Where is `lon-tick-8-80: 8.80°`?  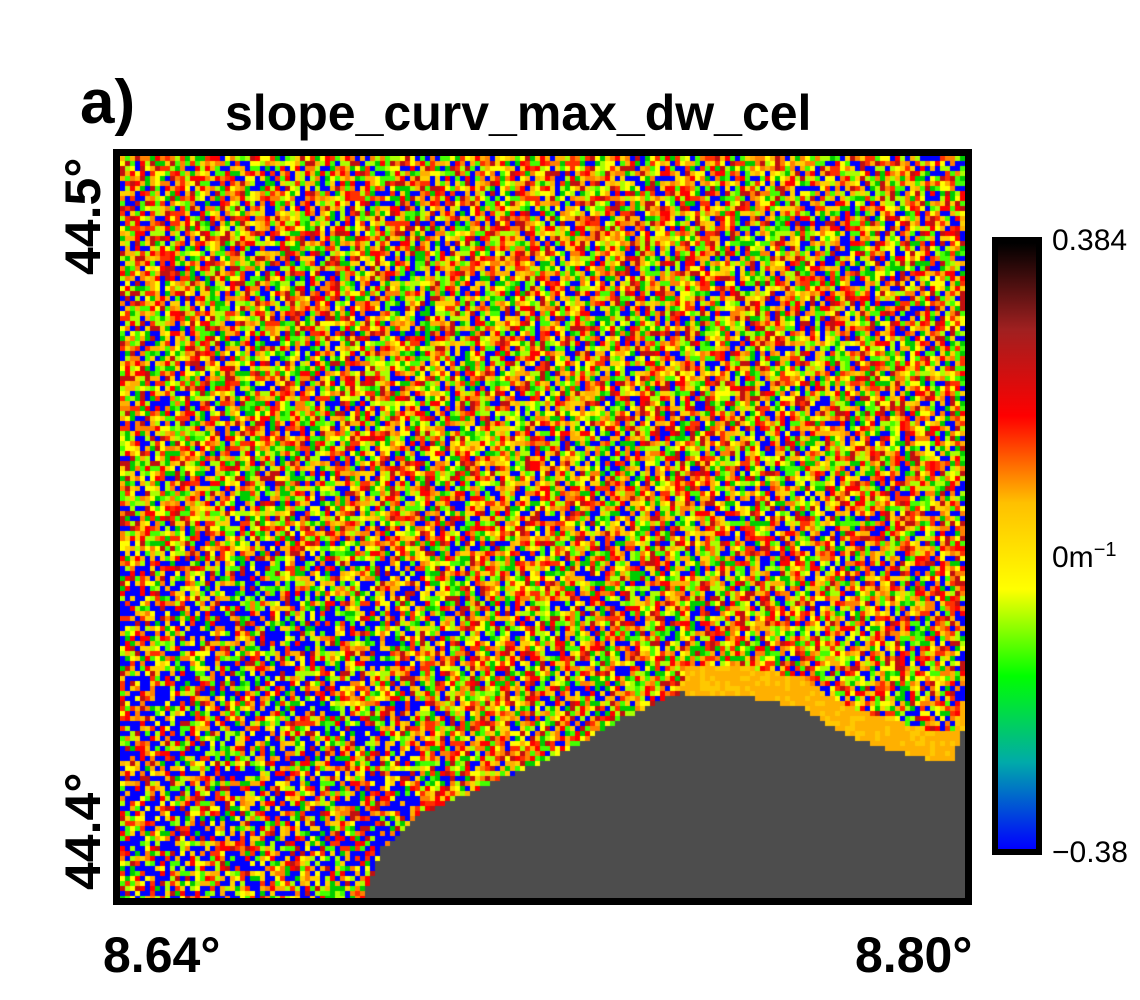
lon-tick-8-80: 8.80° is located at coordinates (914, 955).